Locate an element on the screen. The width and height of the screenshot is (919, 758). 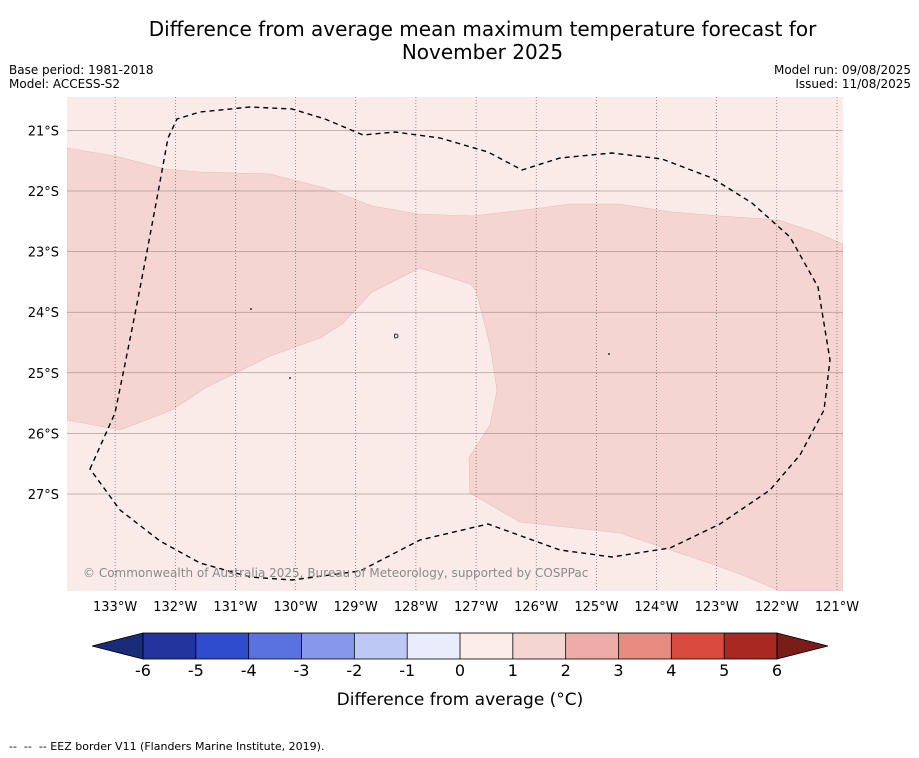
longitude-label: 122°W is located at coordinates (777, 607).